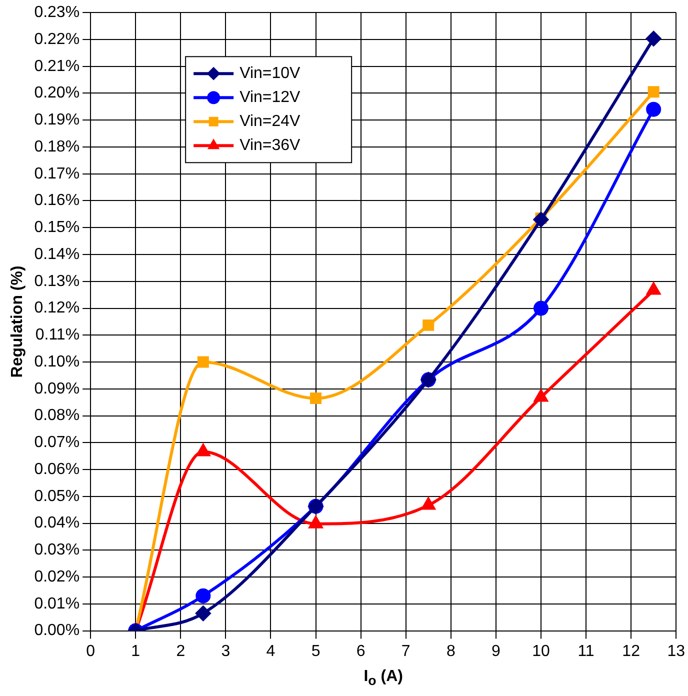  What do you see at coordinates (135, 651) in the screenshot?
I see `x-tick-label: 1` at bounding box center [135, 651].